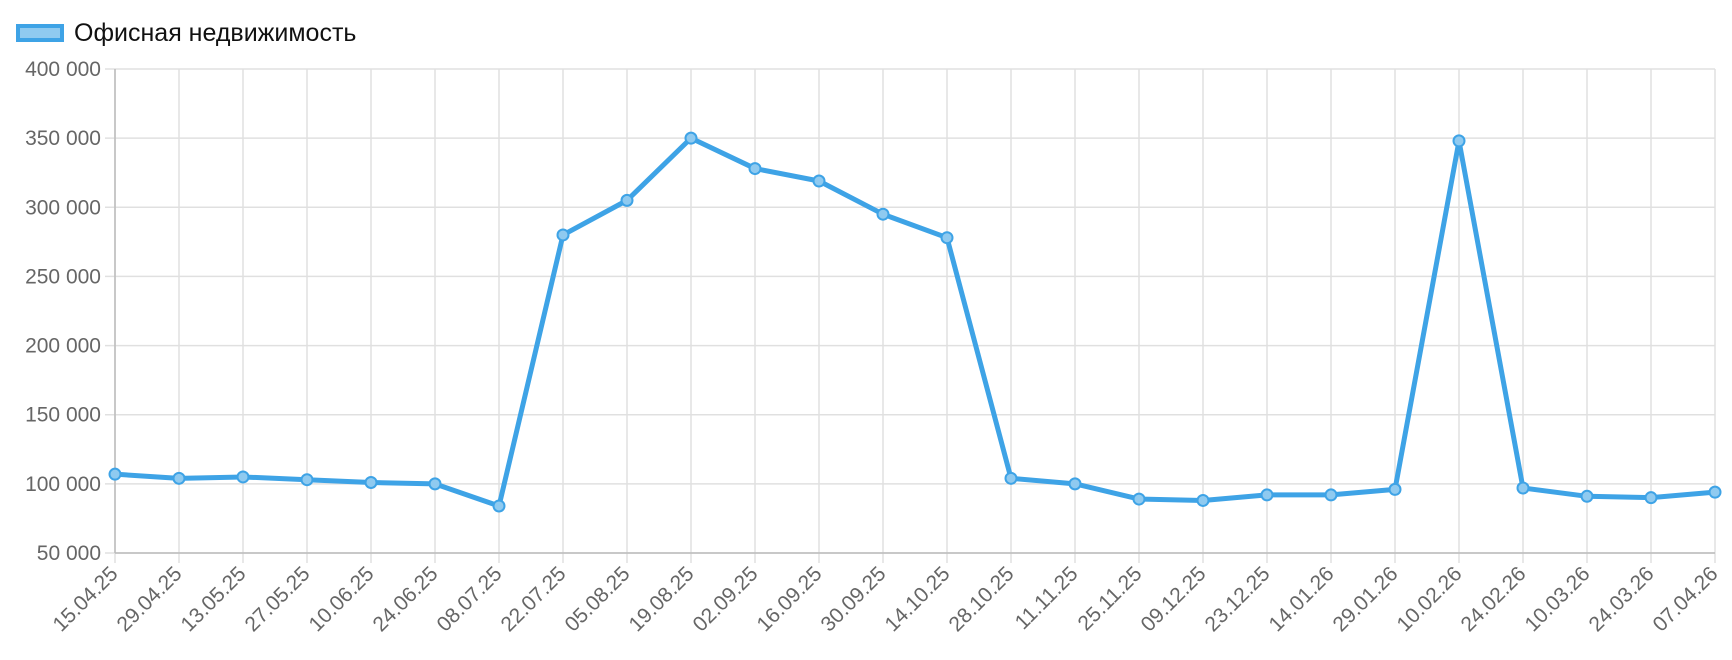  What do you see at coordinates (215, 33) in the screenshot?
I see `legend-label: Офисная недвижимость` at bounding box center [215, 33].